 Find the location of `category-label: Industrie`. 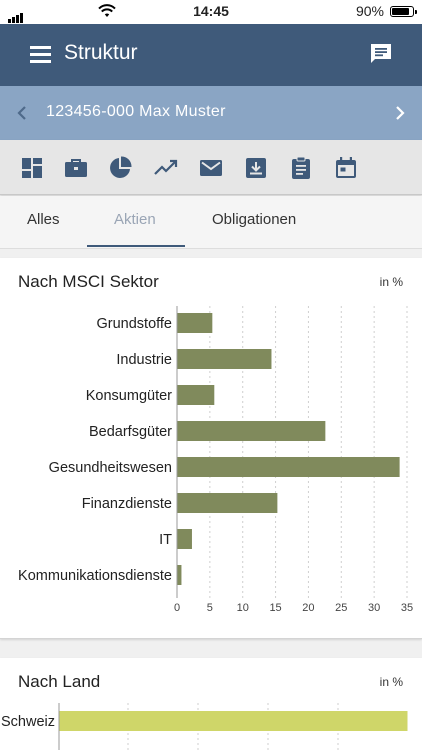

category-label: Industrie is located at coordinates (144, 360).